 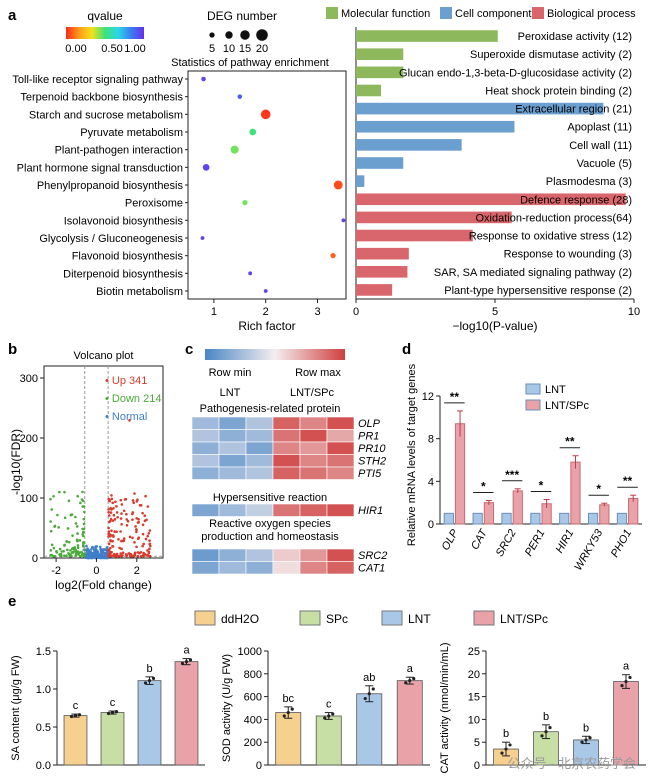 What do you see at coordinates (16, 707) in the screenshot?
I see `y-axis-label: SA content (μg/g FW)` at bounding box center [16, 707].